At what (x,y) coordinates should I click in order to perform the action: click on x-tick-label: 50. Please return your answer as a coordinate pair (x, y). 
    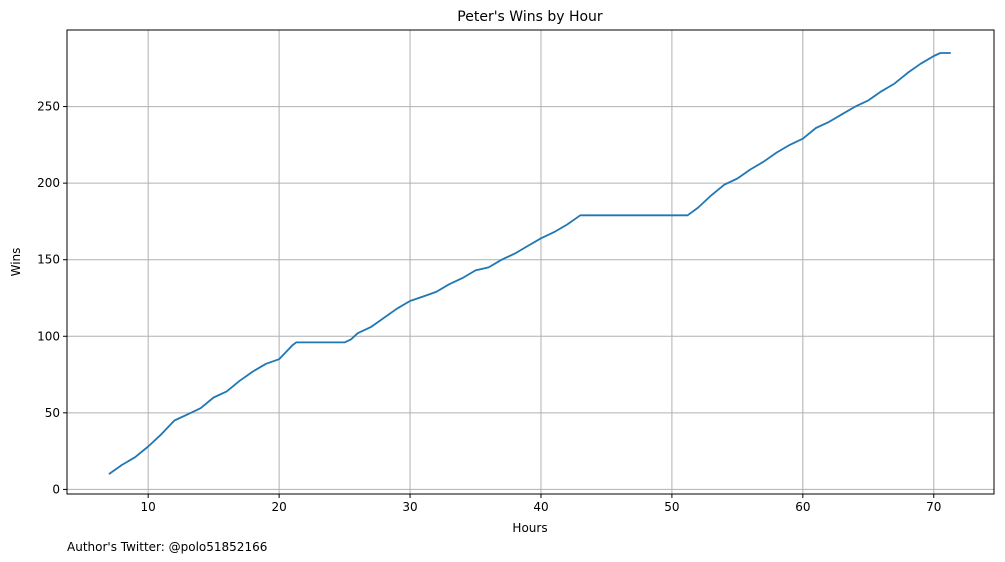
    Looking at the image, I should click on (671, 507).